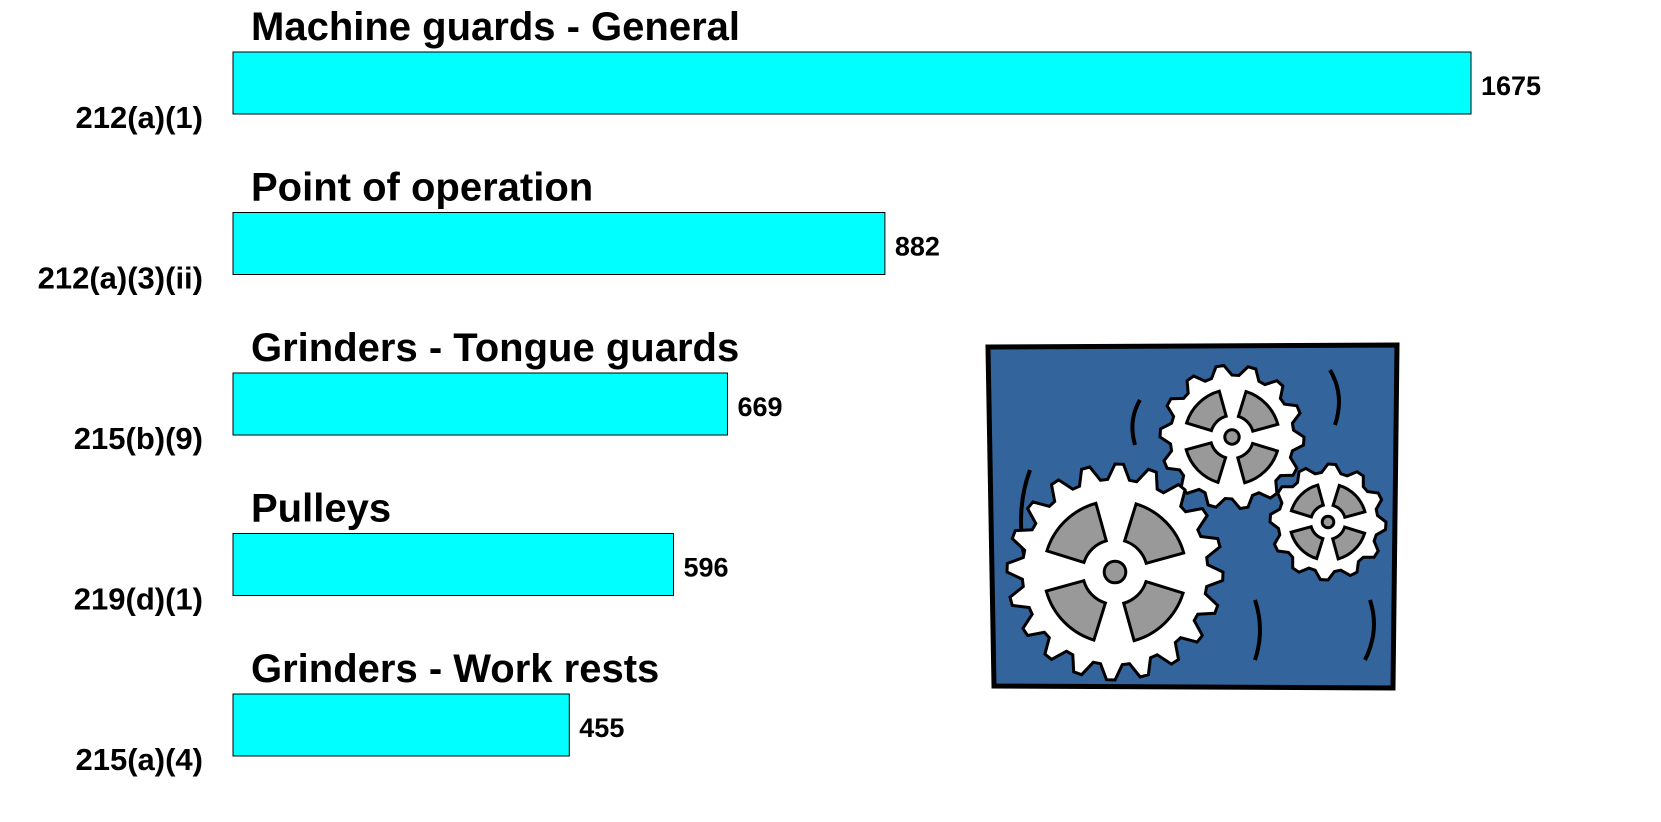 The width and height of the screenshot is (1661, 822). I want to click on value-label: 1675, so click(1511, 86).